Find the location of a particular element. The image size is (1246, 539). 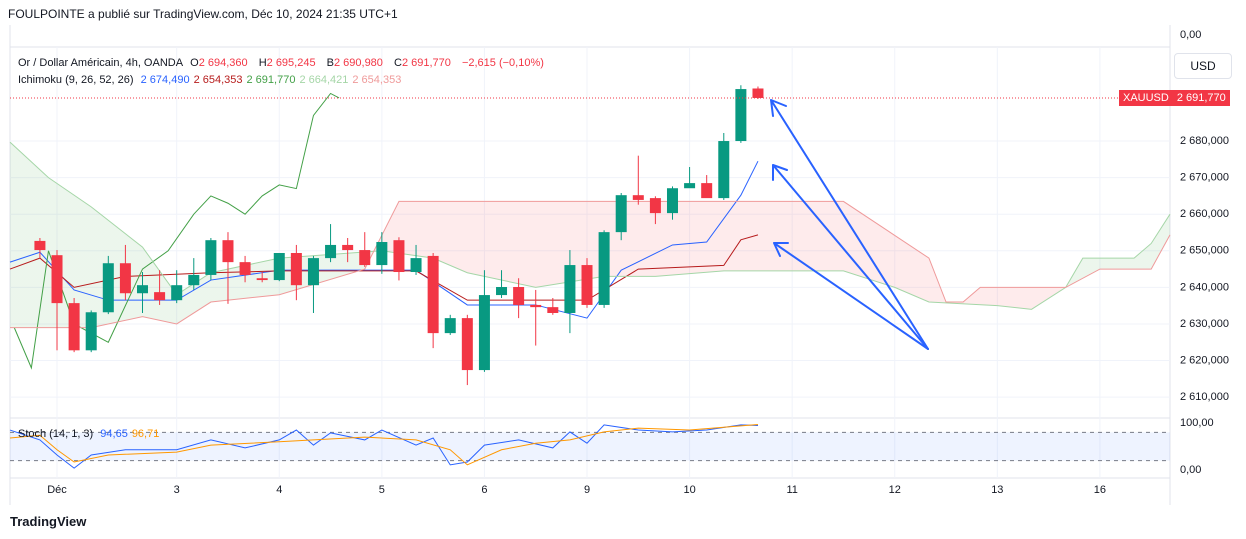

symbol: Or / Dollar Américain, 4h, OANDA is located at coordinates (101, 63).